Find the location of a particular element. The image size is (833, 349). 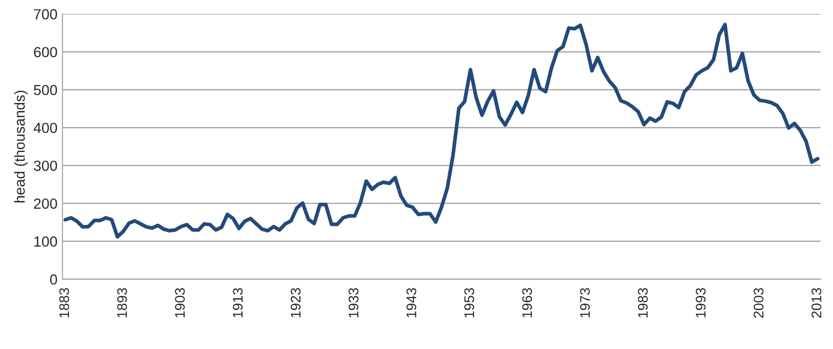

x-tick-label: 1953 is located at coordinates (469, 303).